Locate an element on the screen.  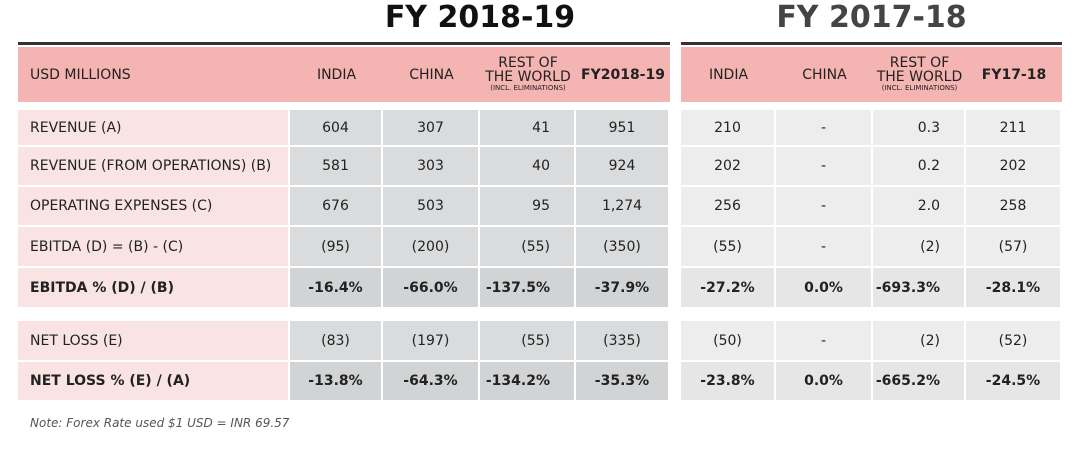
value-cell: 210 is located at coordinates (727, 127).